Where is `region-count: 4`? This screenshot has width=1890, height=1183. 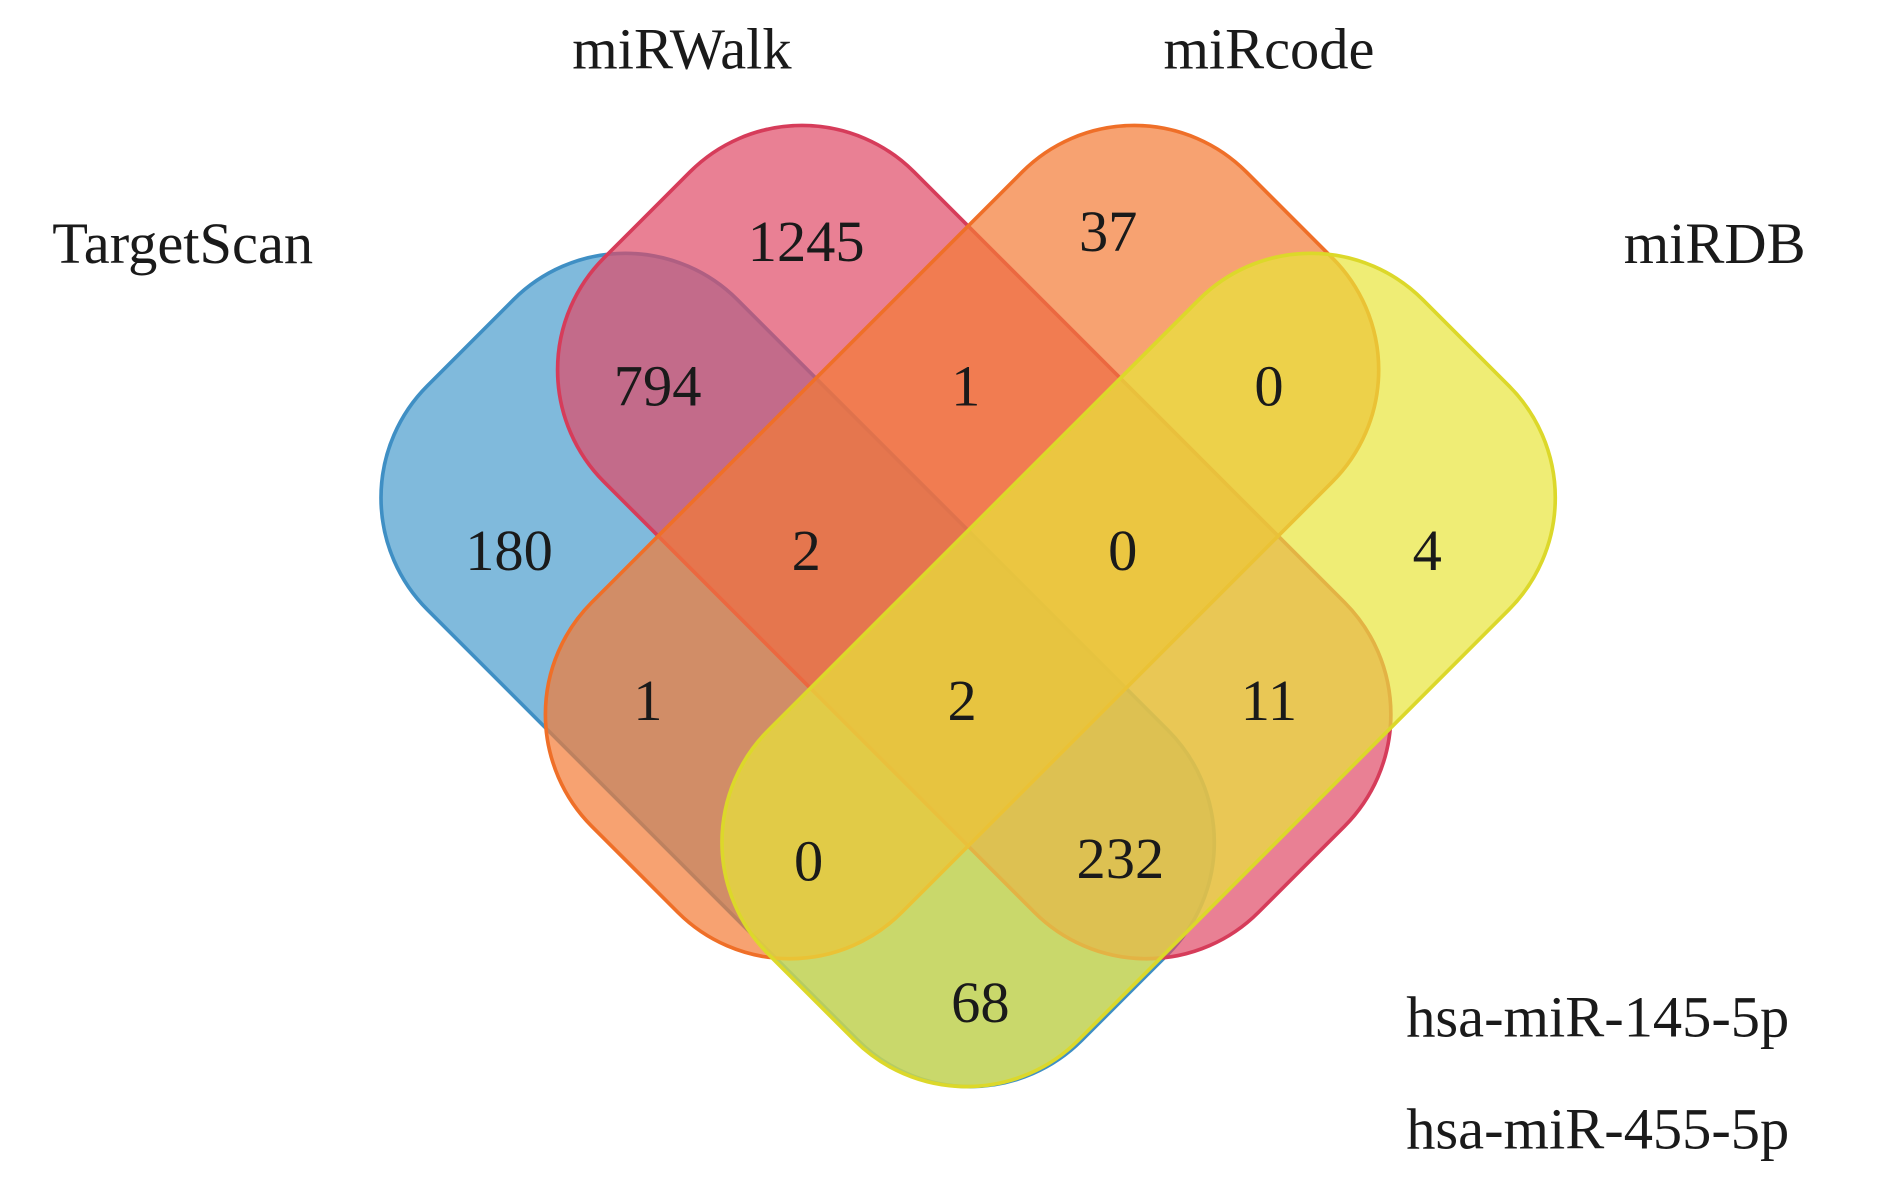 region-count: 4 is located at coordinates (1427, 550).